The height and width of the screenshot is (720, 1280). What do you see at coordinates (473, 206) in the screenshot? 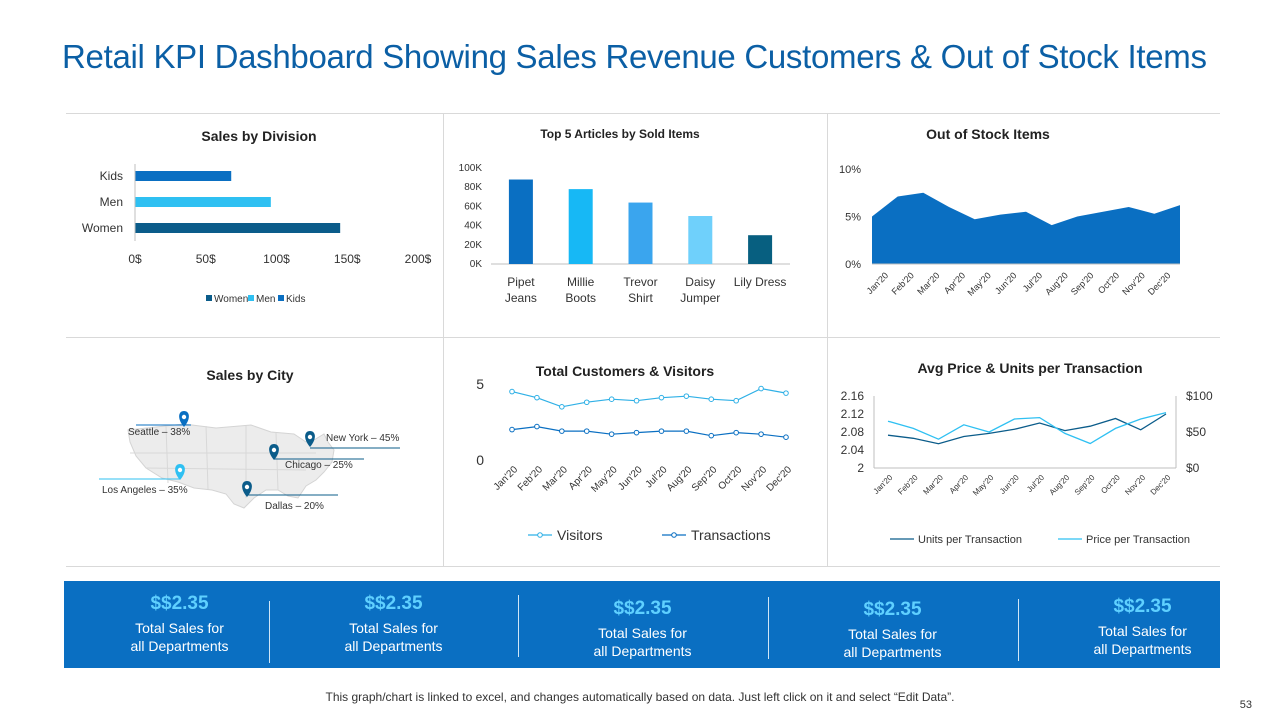
I see `y-tick-label: 60K` at bounding box center [473, 206].